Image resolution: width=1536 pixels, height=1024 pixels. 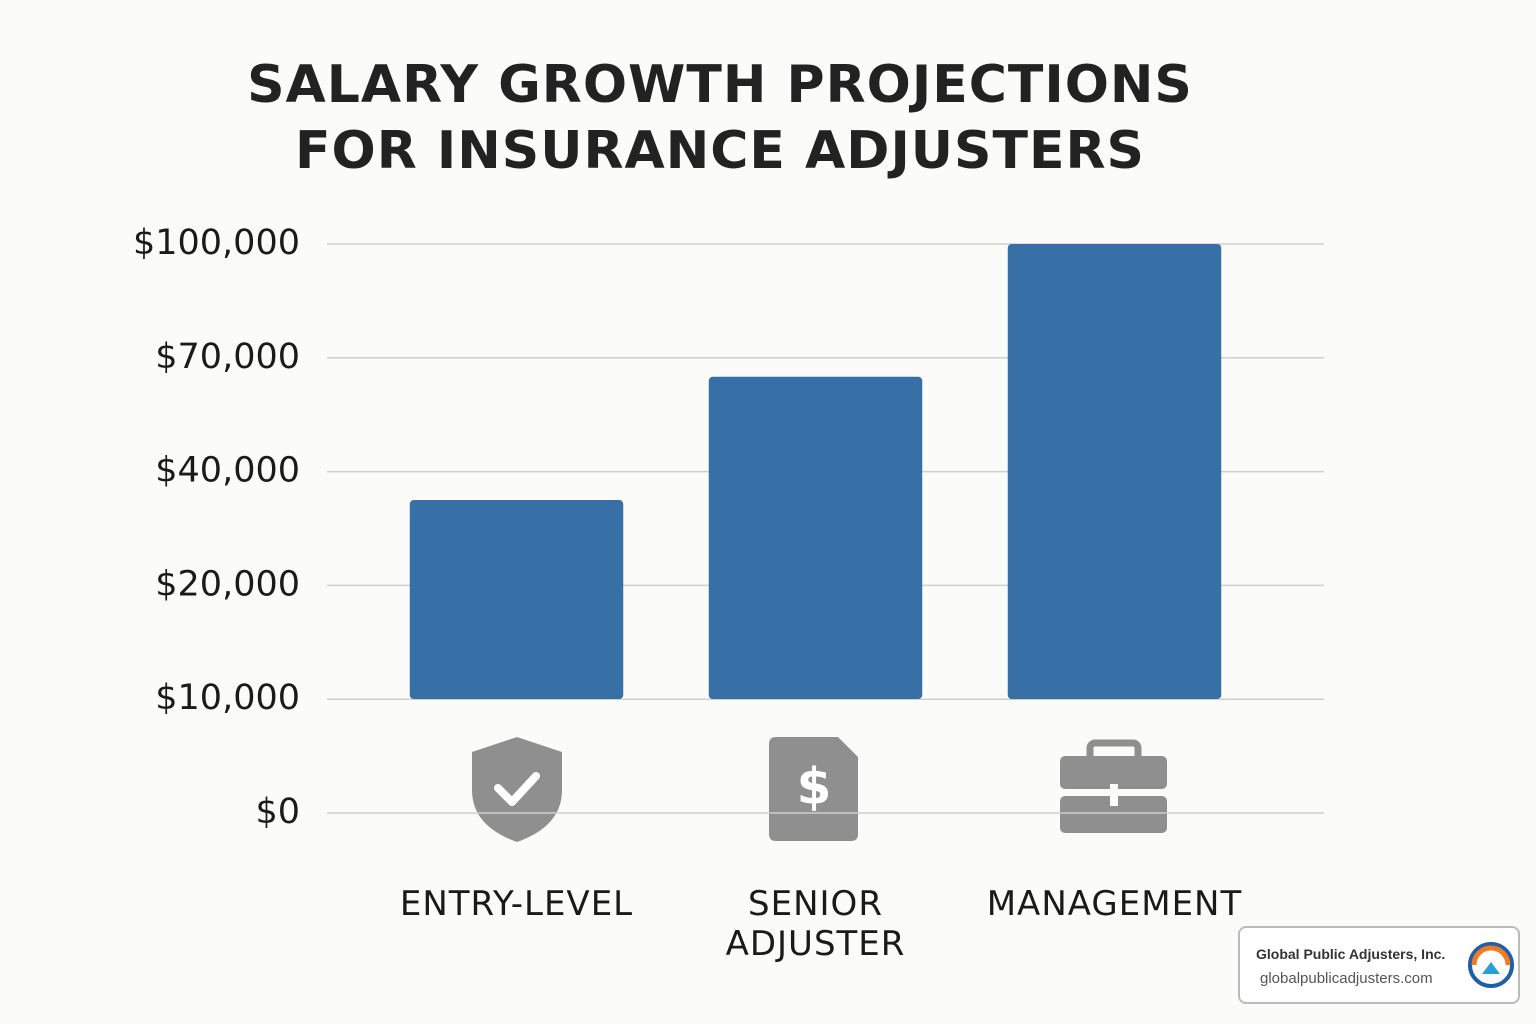 What do you see at coordinates (227, 584) in the screenshot?
I see `y-tick-label: $20,000` at bounding box center [227, 584].